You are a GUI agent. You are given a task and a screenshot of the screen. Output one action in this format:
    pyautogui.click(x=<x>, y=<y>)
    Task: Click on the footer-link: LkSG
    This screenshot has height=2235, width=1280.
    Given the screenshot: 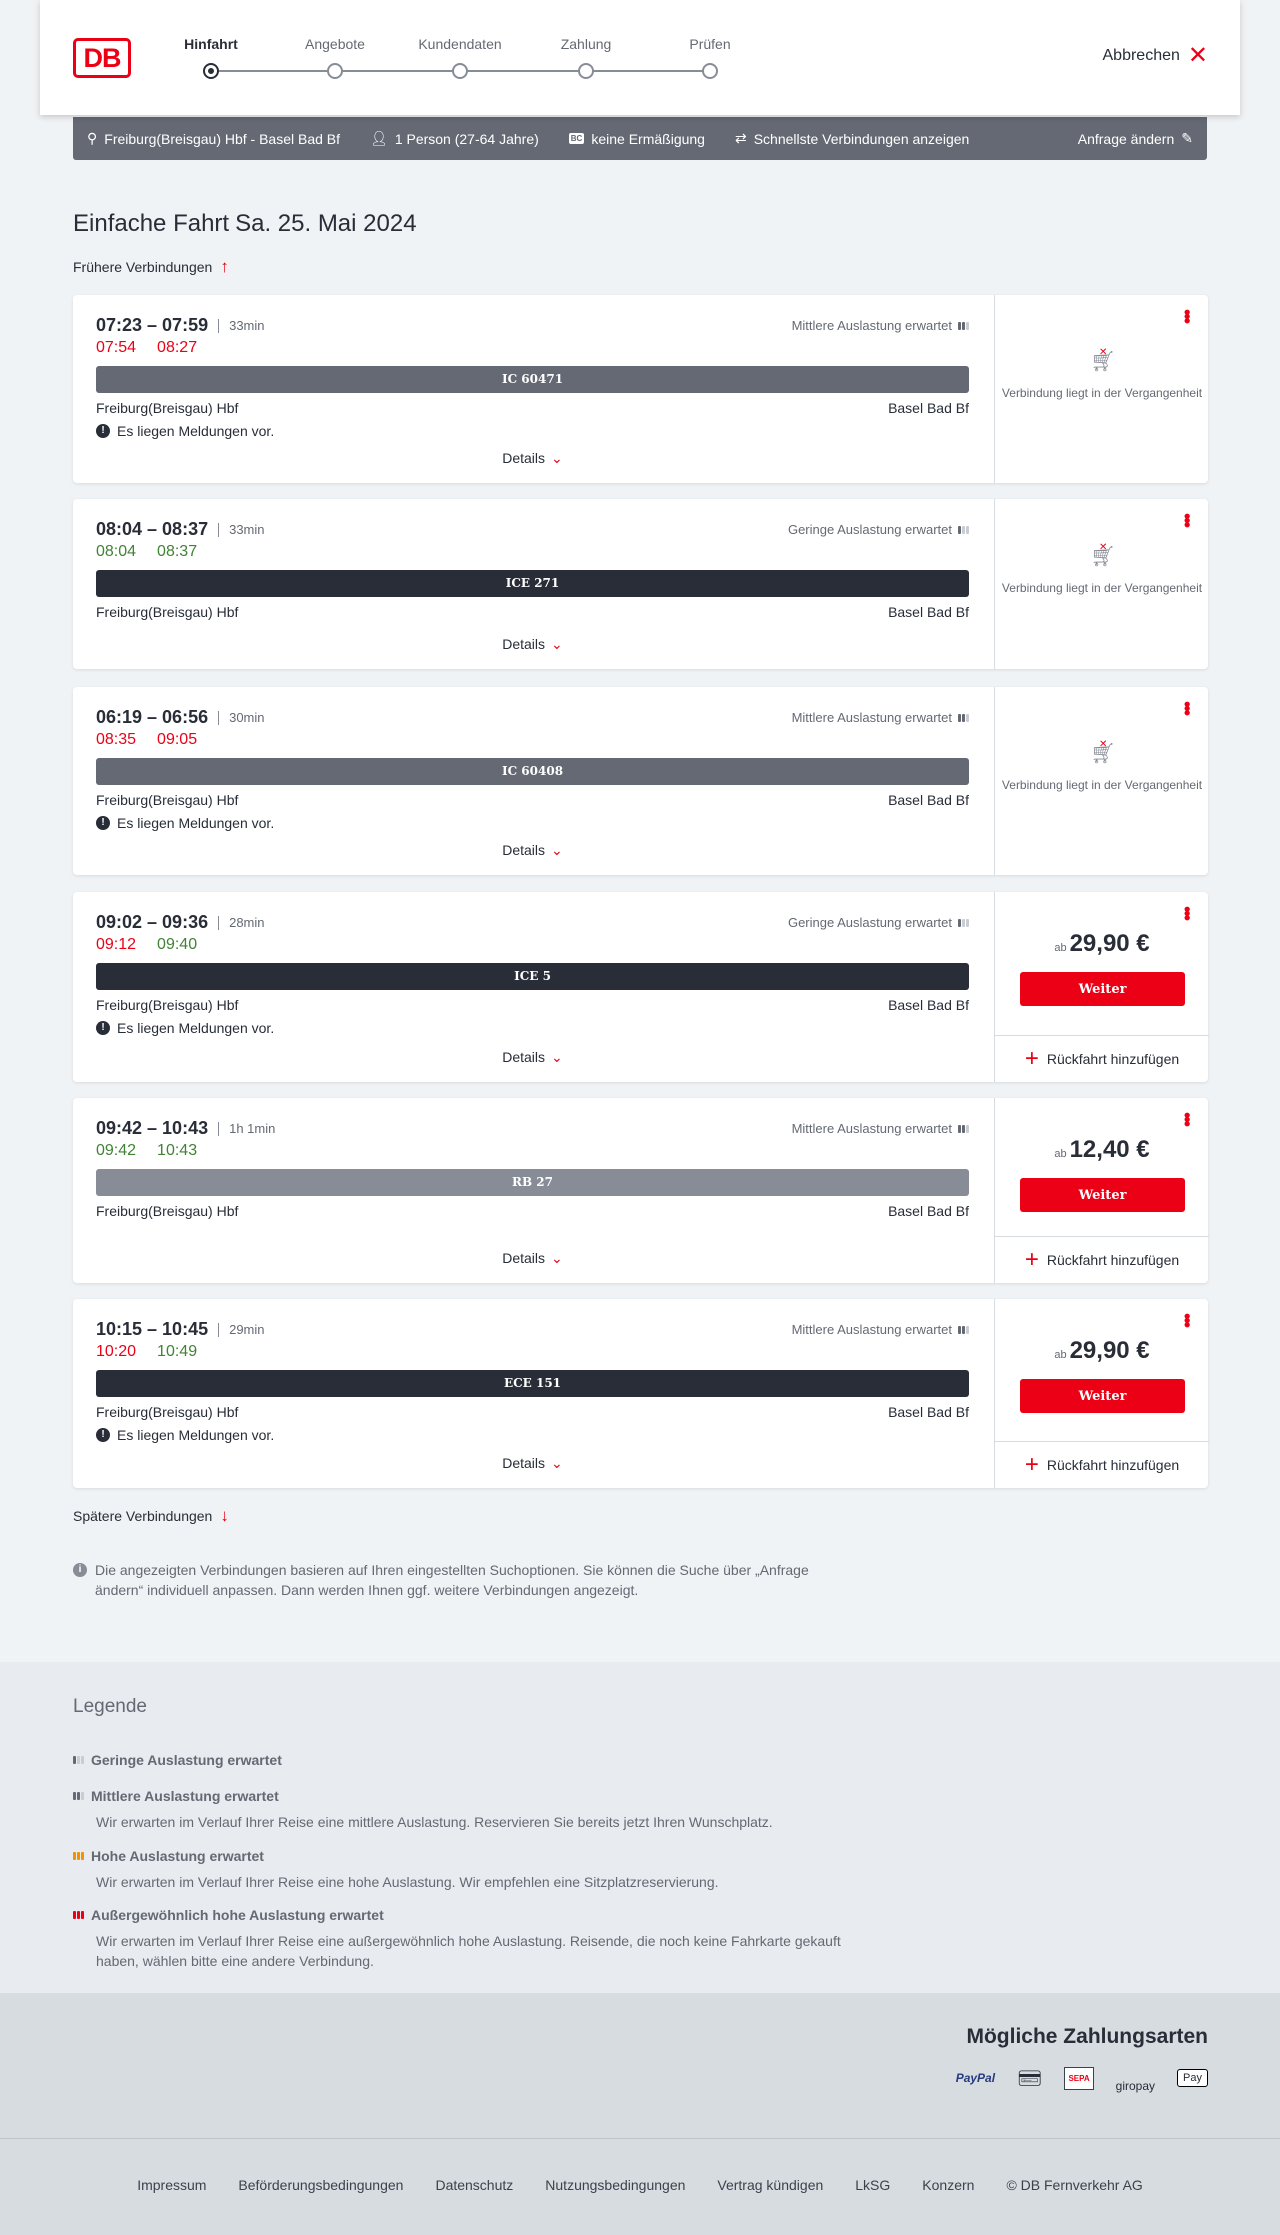 What is the action you would take?
    pyautogui.click(x=873, y=2185)
    